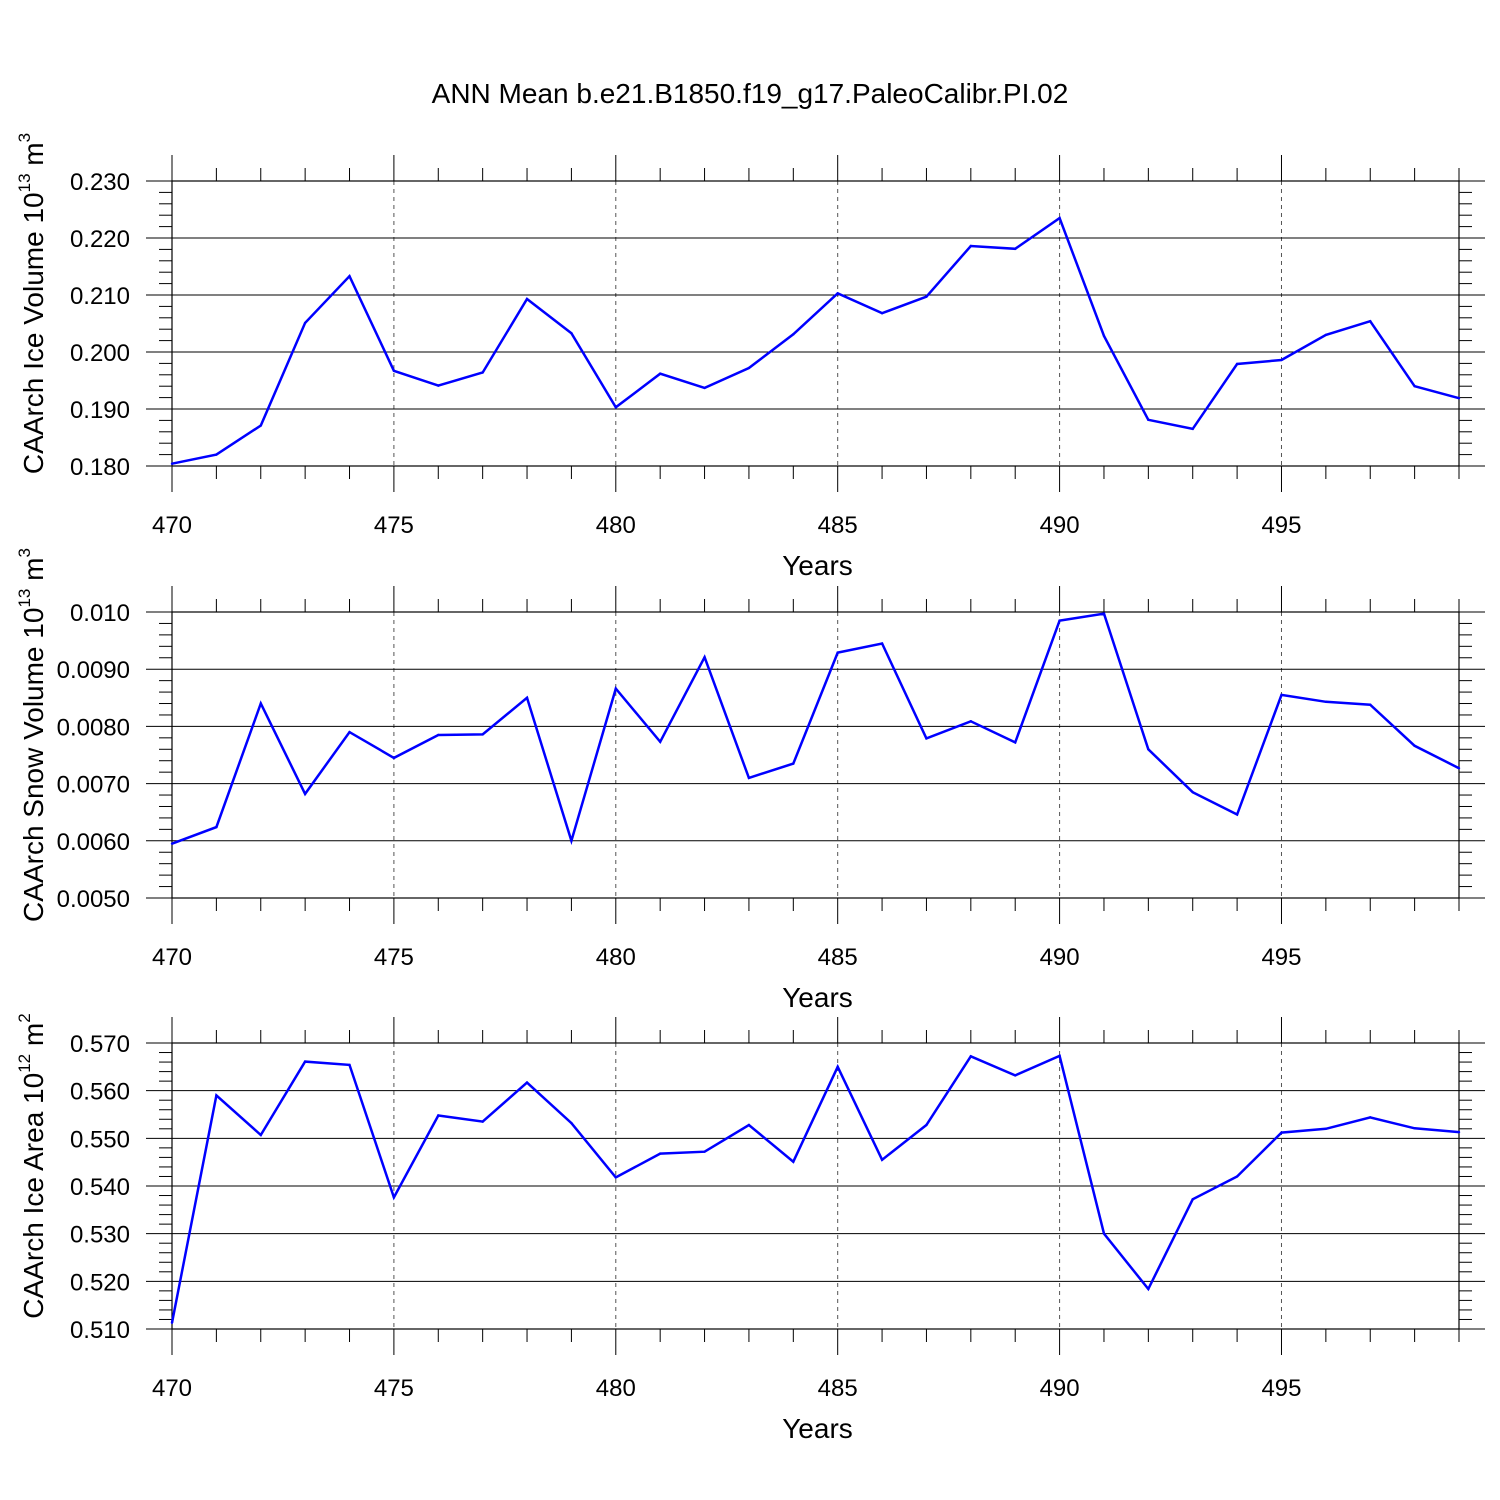 The width and height of the screenshot is (1500, 1500). I want to click on y-axis-label: CAArch Snow Volume 1013 m3, so click(32, 735).